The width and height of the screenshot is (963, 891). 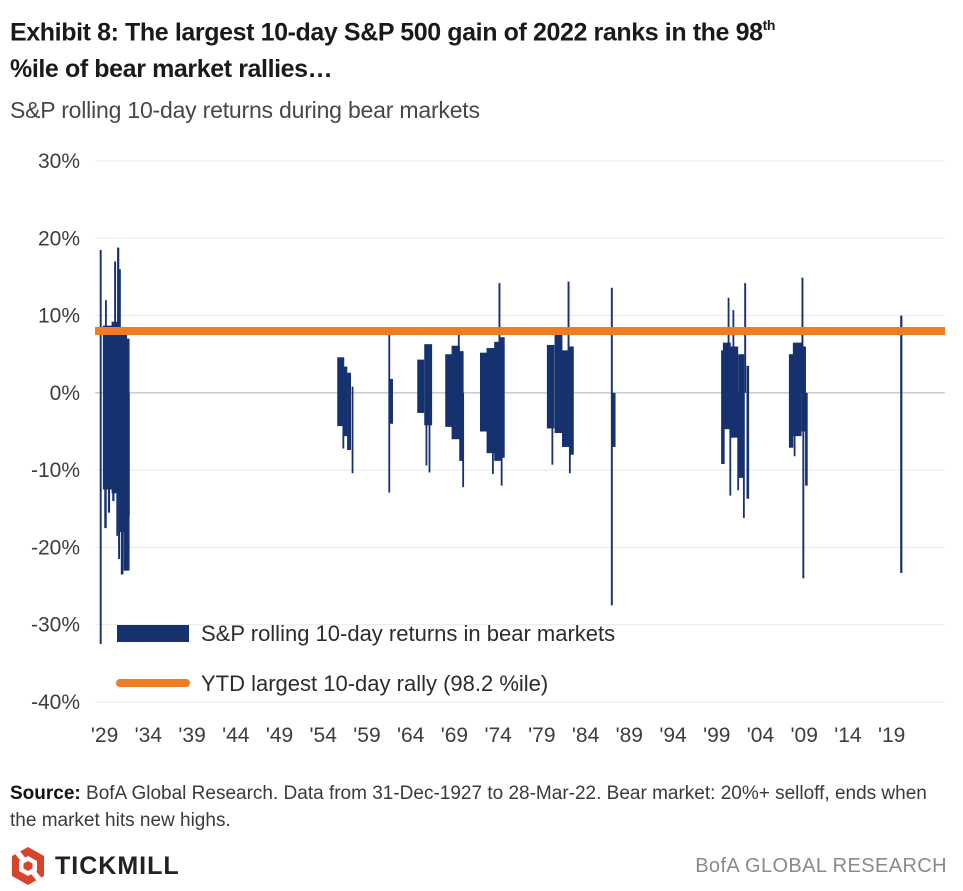 What do you see at coordinates (191, 735) in the screenshot?
I see `x-tick-label: '39` at bounding box center [191, 735].